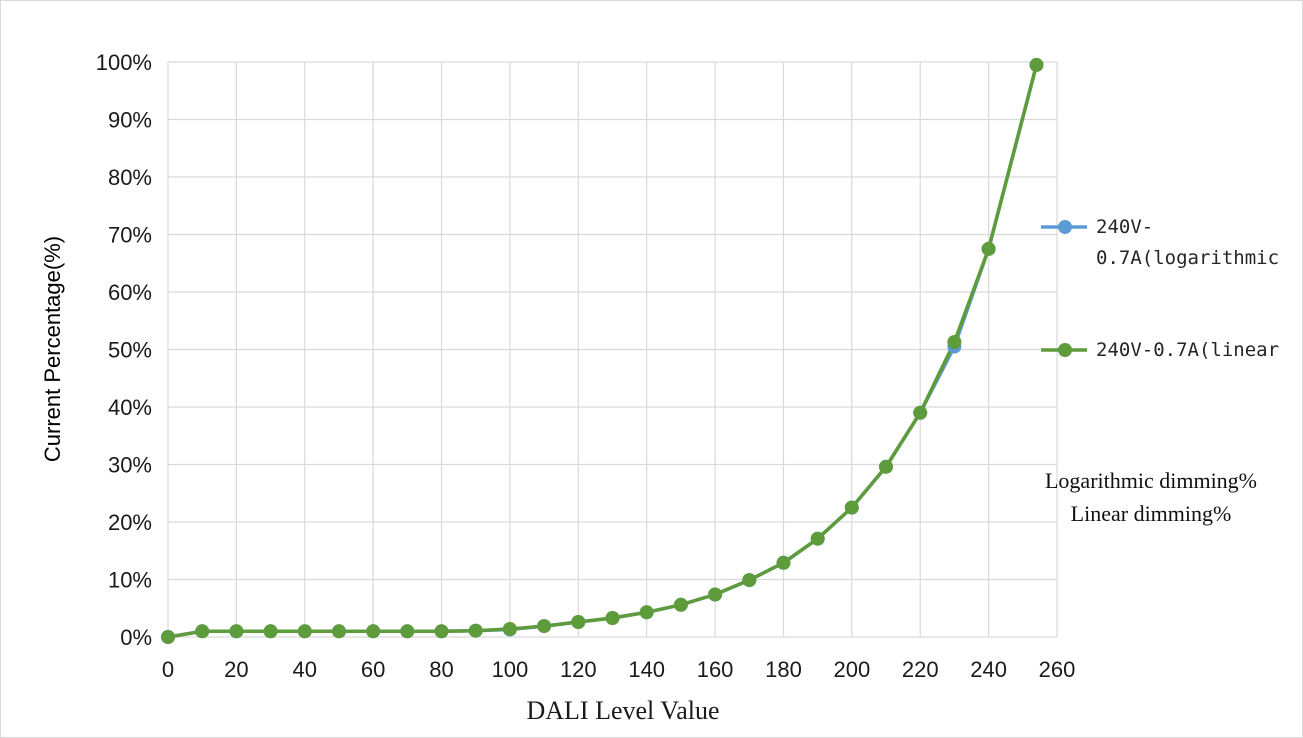 This screenshot has height=738, width=1303. I want to click on y-tick-label: 40%, so click(130, 407).